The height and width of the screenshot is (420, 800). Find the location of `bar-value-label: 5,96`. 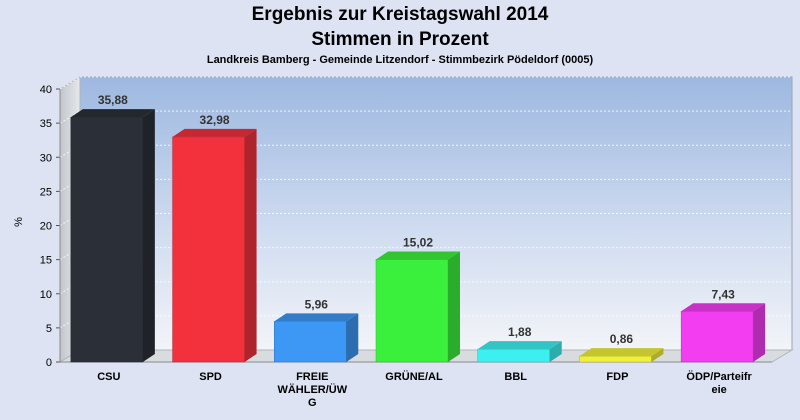

bar-value-label: 5,96 is located at coordinates (317, 304).